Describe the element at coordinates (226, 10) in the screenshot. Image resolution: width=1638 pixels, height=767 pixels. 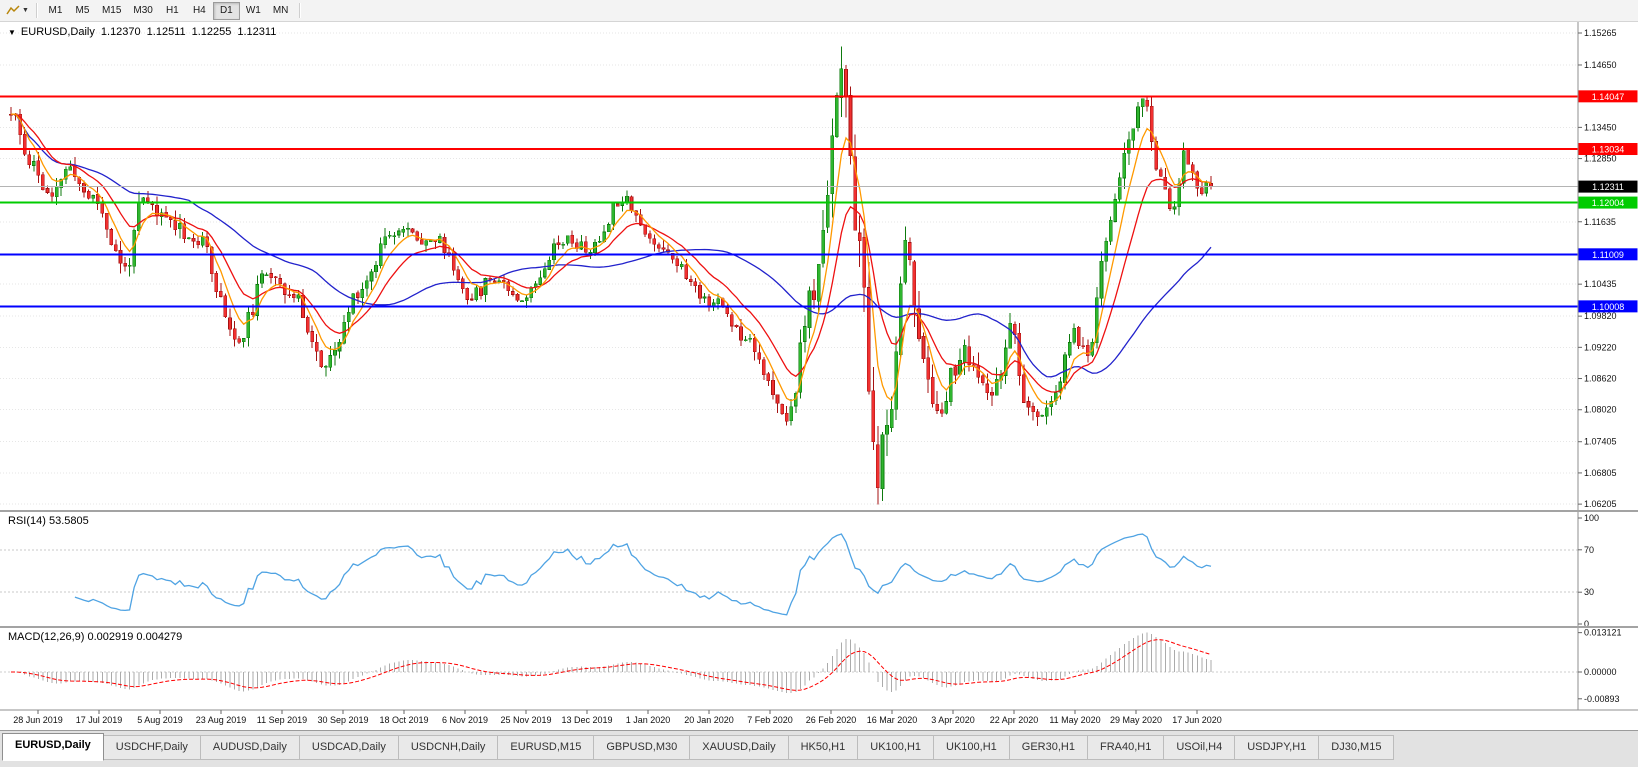
I see `timeframe-button-d1: D1` at that location.